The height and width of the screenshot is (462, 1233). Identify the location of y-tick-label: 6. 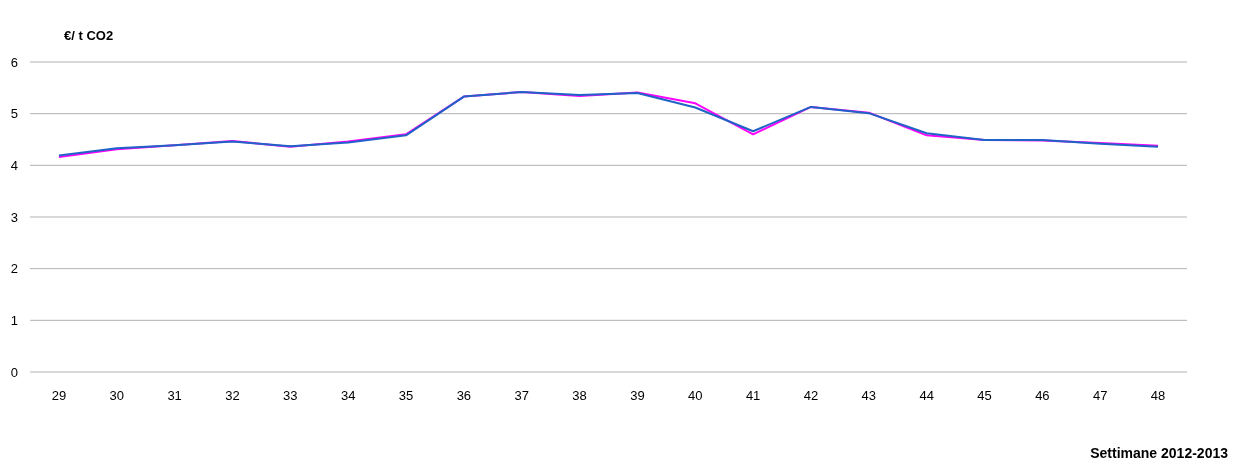
(14, 62).